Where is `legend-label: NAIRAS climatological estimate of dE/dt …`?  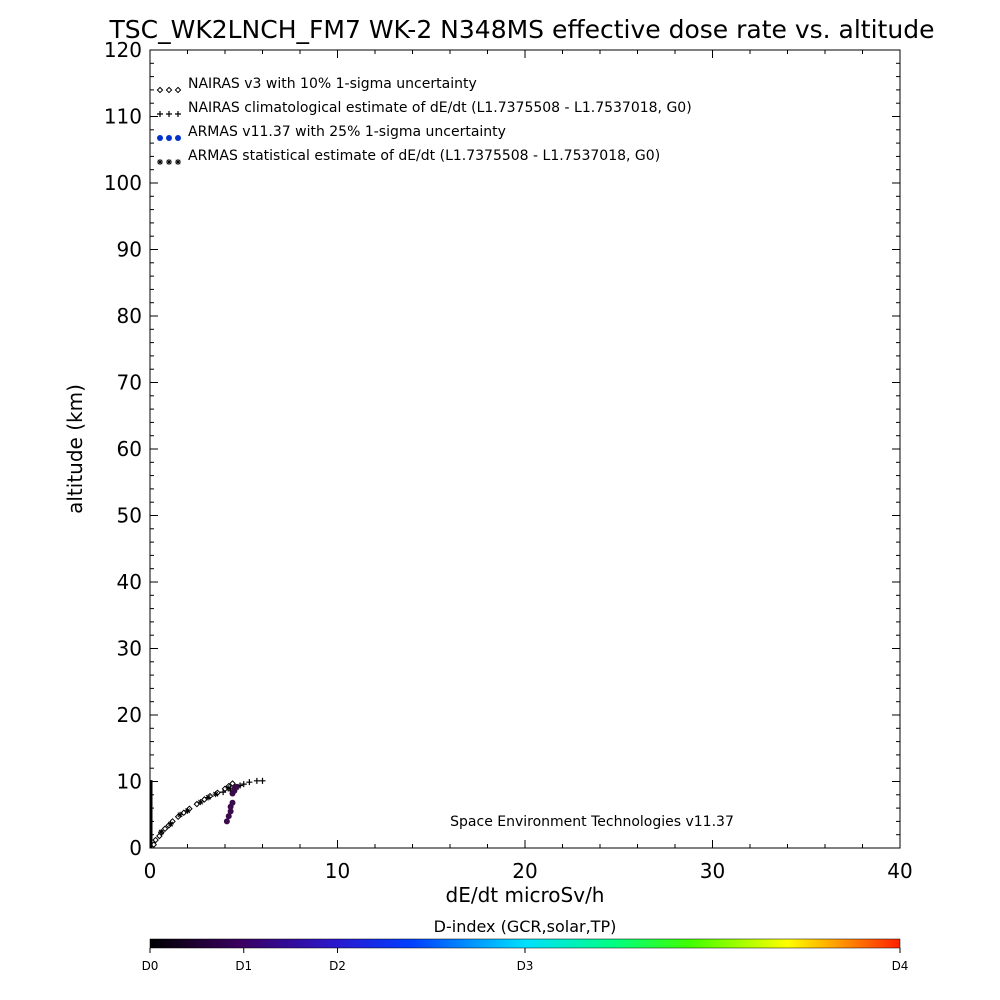 legend-label: NAIRAS climatological estimate of dE/dt … is located at coordinates (440, 108).